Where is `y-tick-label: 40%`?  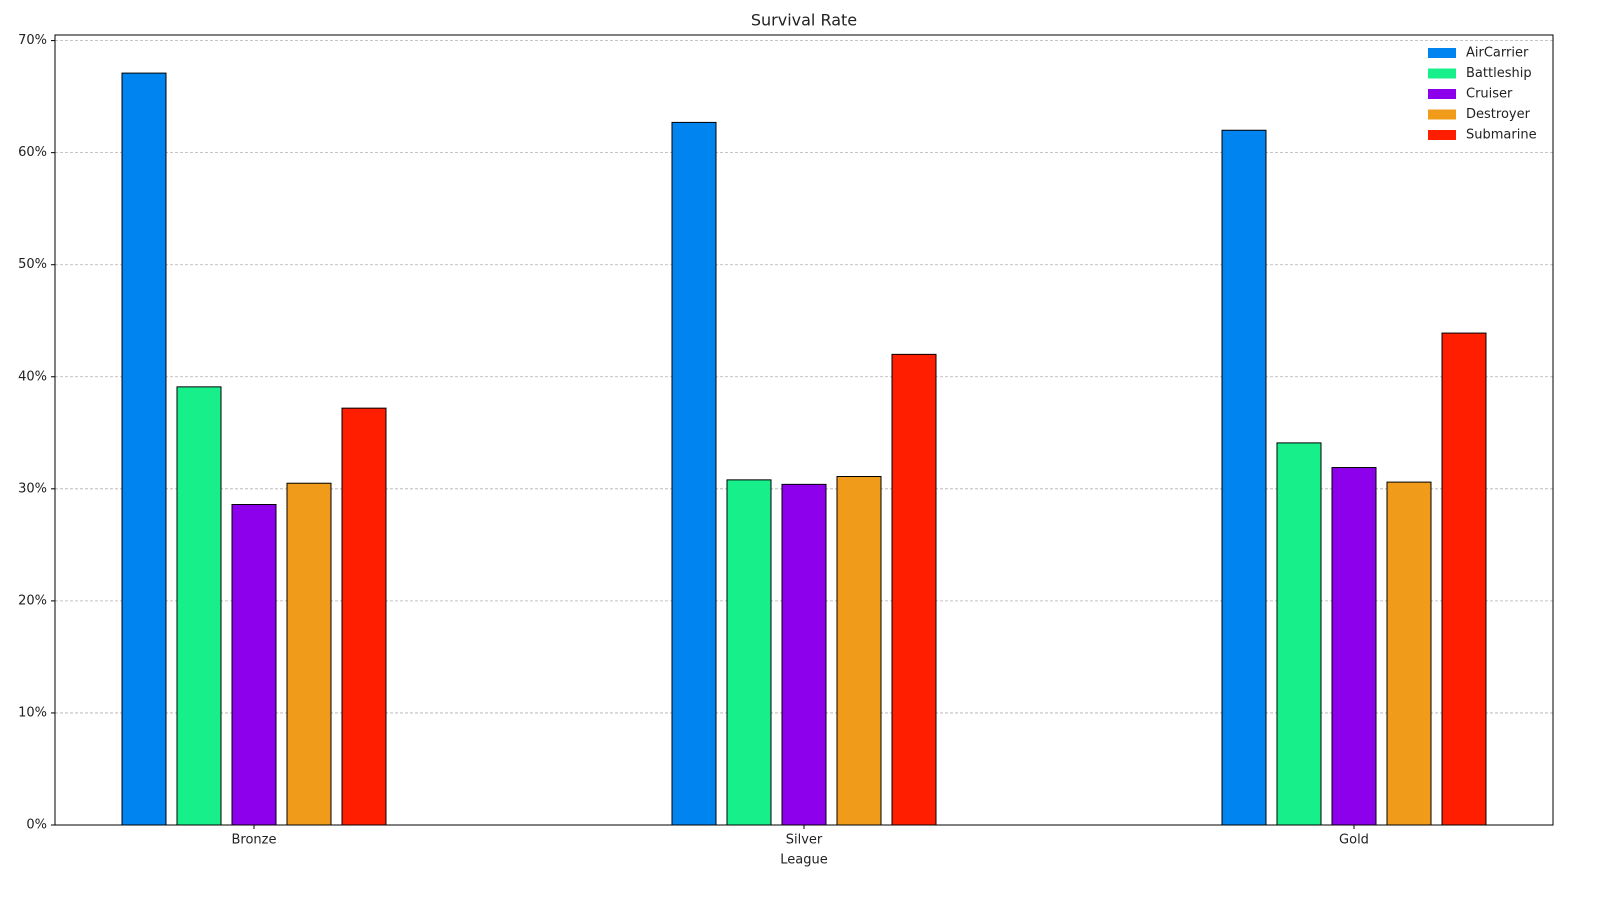
y-tick-label: 40% is located at coordinates (32, 376).